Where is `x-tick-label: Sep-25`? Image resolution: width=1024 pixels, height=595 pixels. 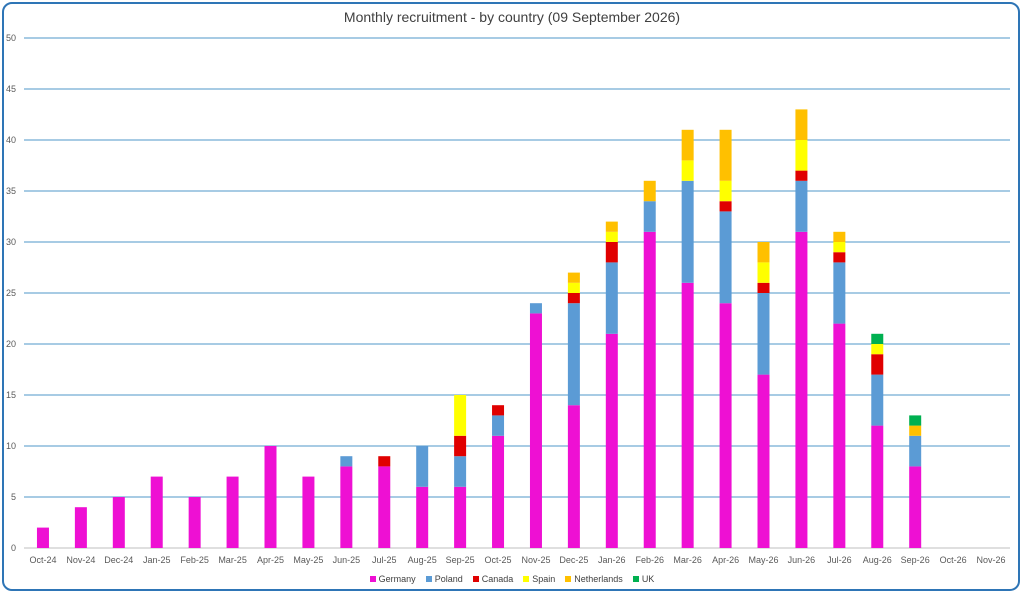
x-tick-label: Sep-25 is located at coordinates (460, 560).